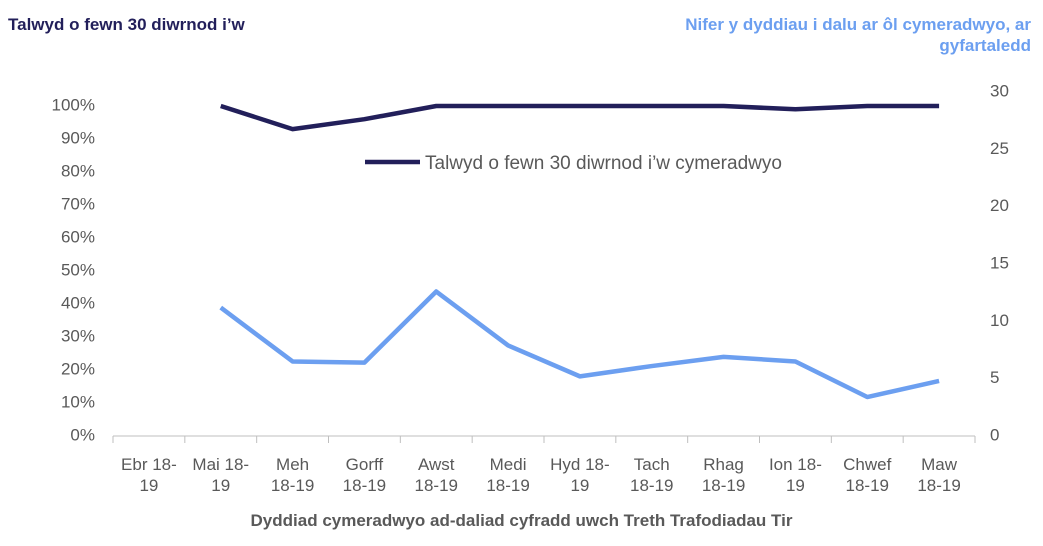 The width and height of the screenshot is (1043, 546). I want to click on y2-tick-label: 5, so click(994, 377).